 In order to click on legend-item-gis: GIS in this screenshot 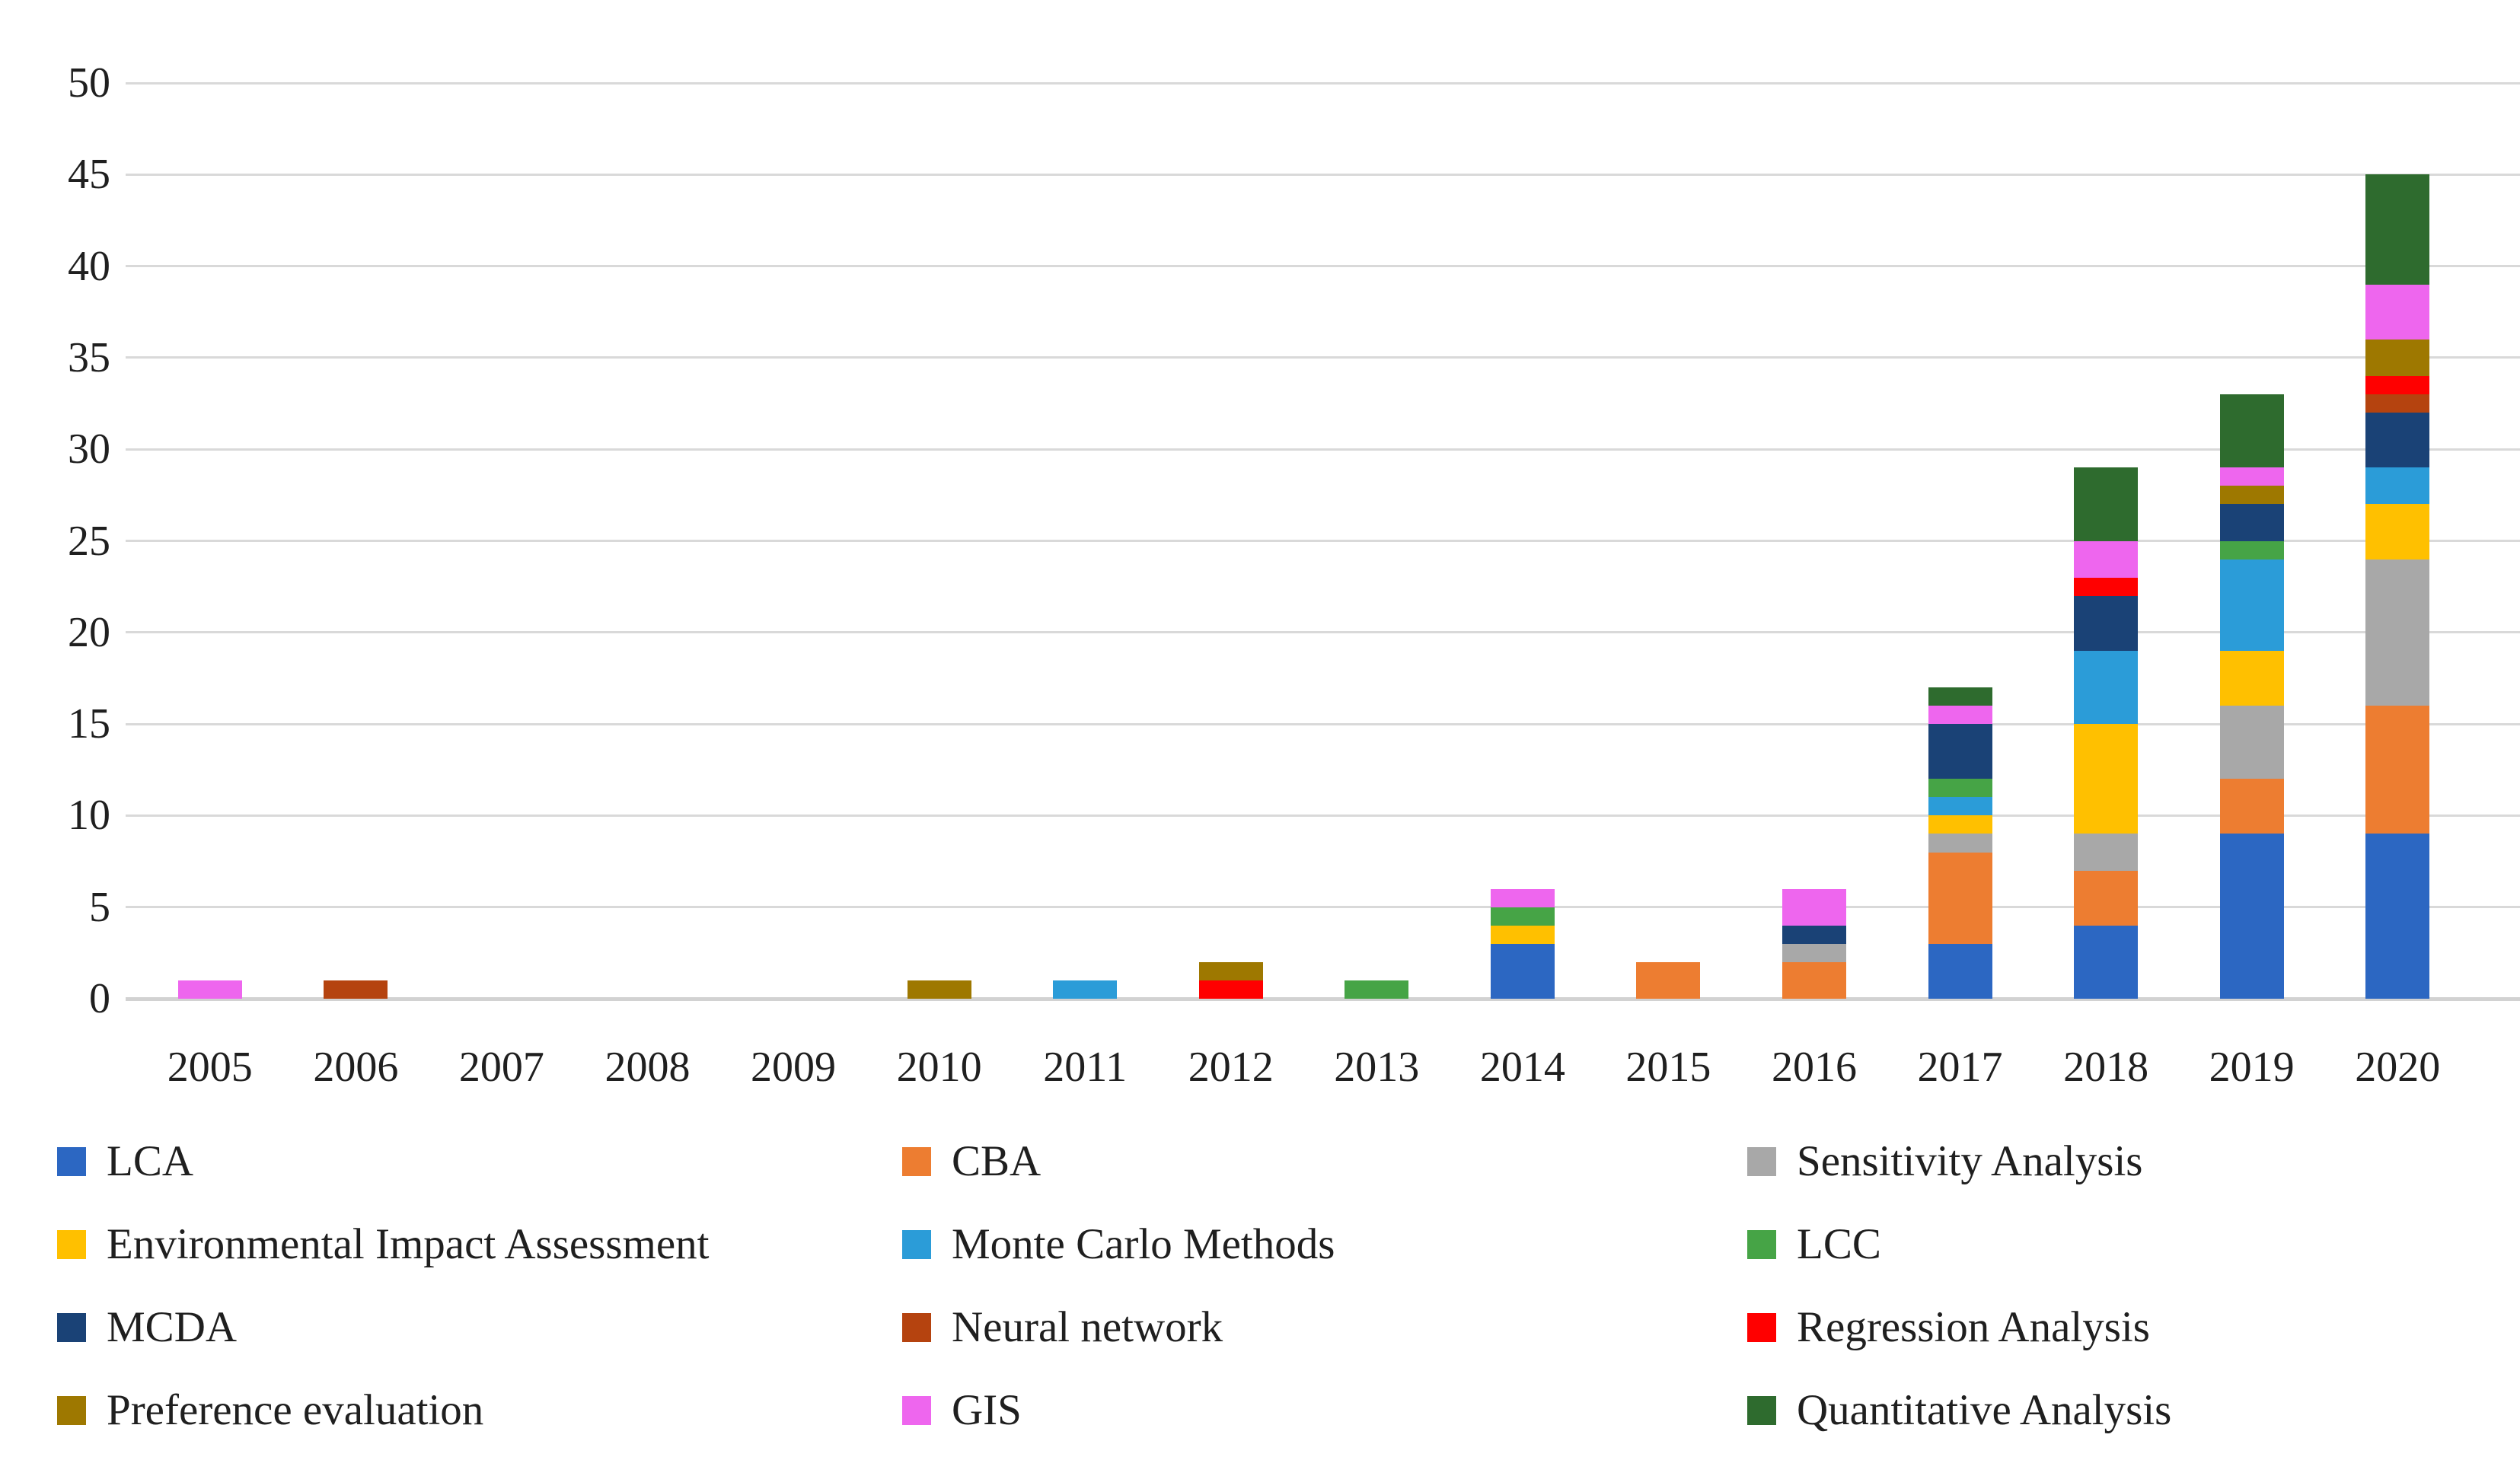, I will do `click(1324, 1429)`.